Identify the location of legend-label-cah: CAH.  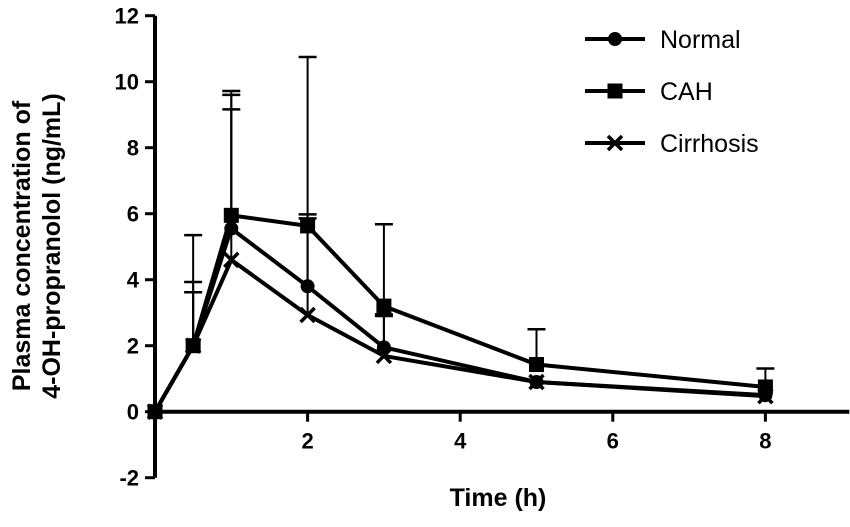
(686, 92).